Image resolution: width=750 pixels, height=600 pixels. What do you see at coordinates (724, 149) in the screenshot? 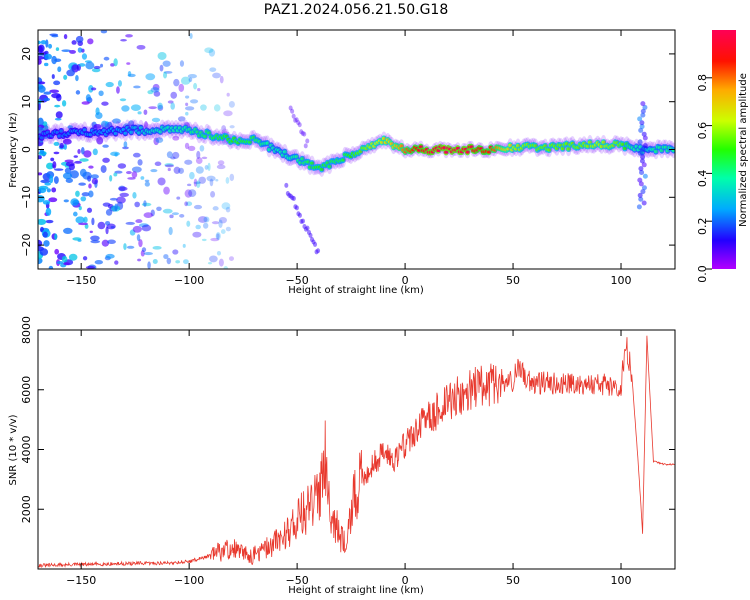
I see `colorbar-gradient` at bounding box center [724, 149].